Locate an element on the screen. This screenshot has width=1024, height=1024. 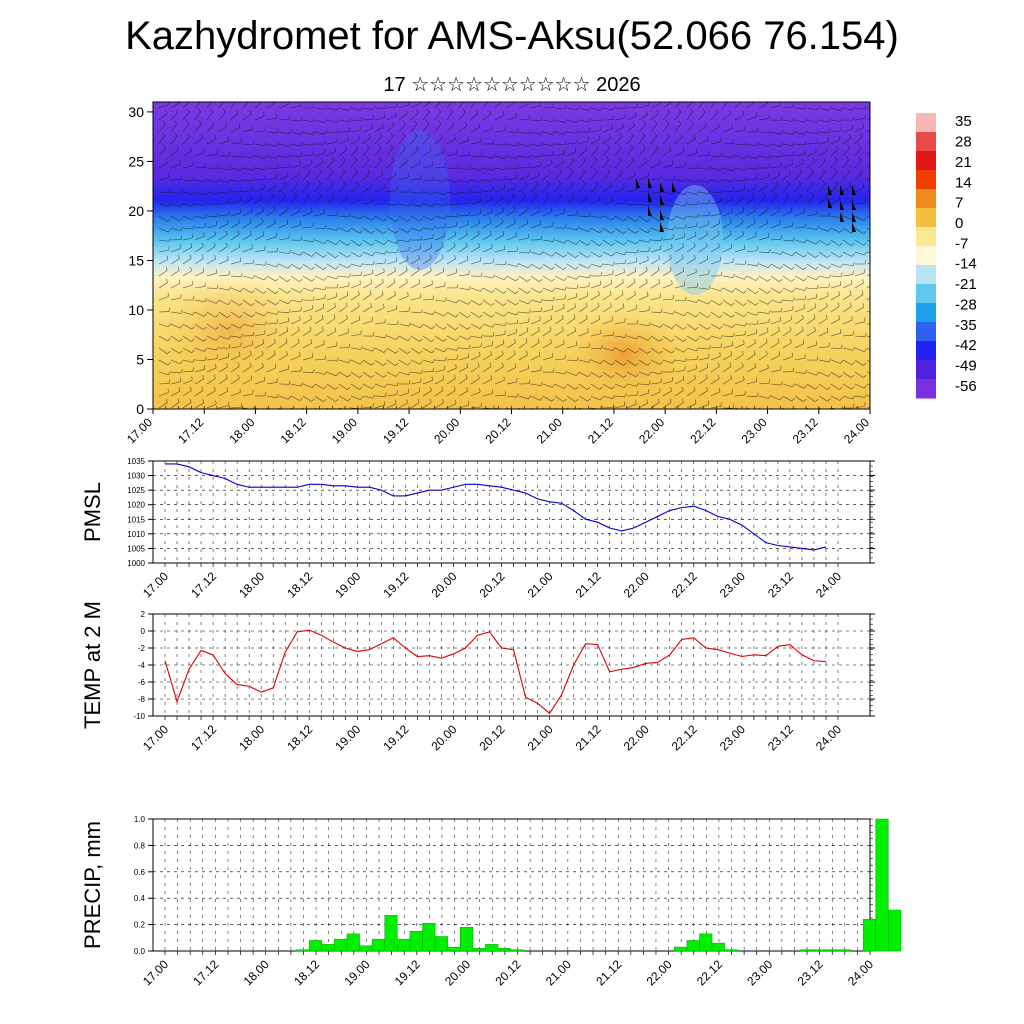
x-tick-label: 19.12 is located at coordinates (395, 737).